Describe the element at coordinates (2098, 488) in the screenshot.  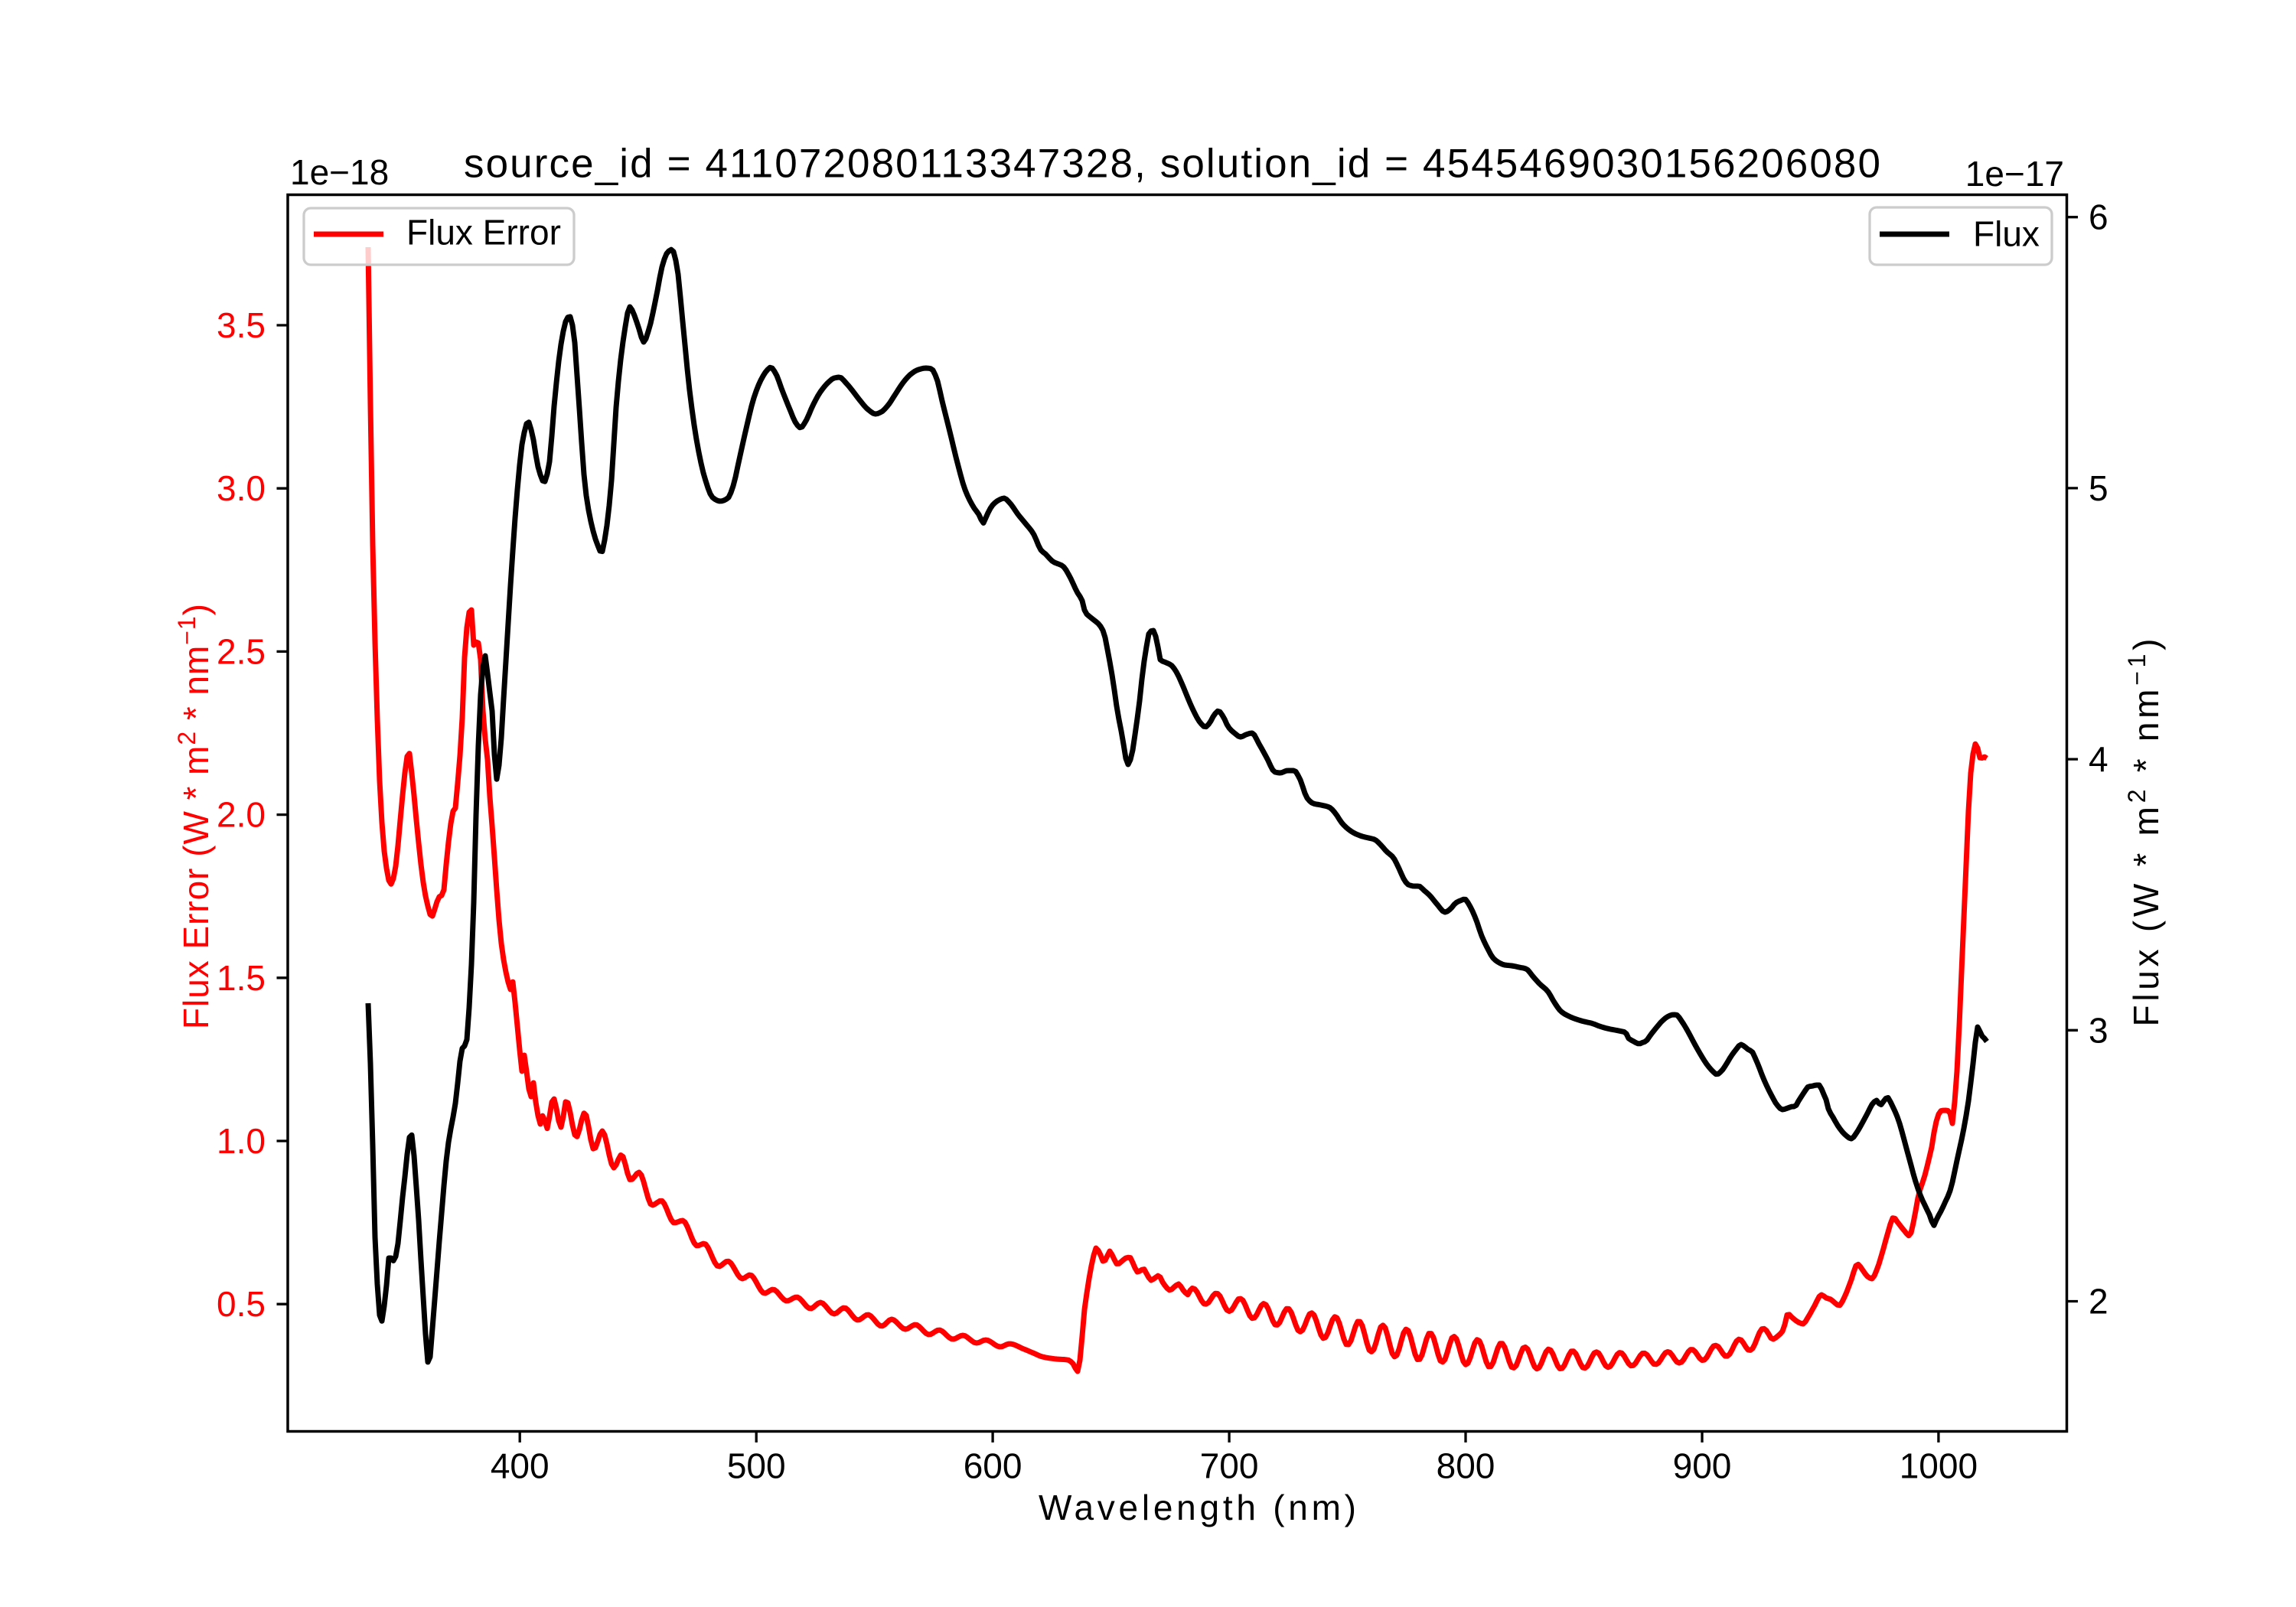
I see `svg-text: 5` at that location.